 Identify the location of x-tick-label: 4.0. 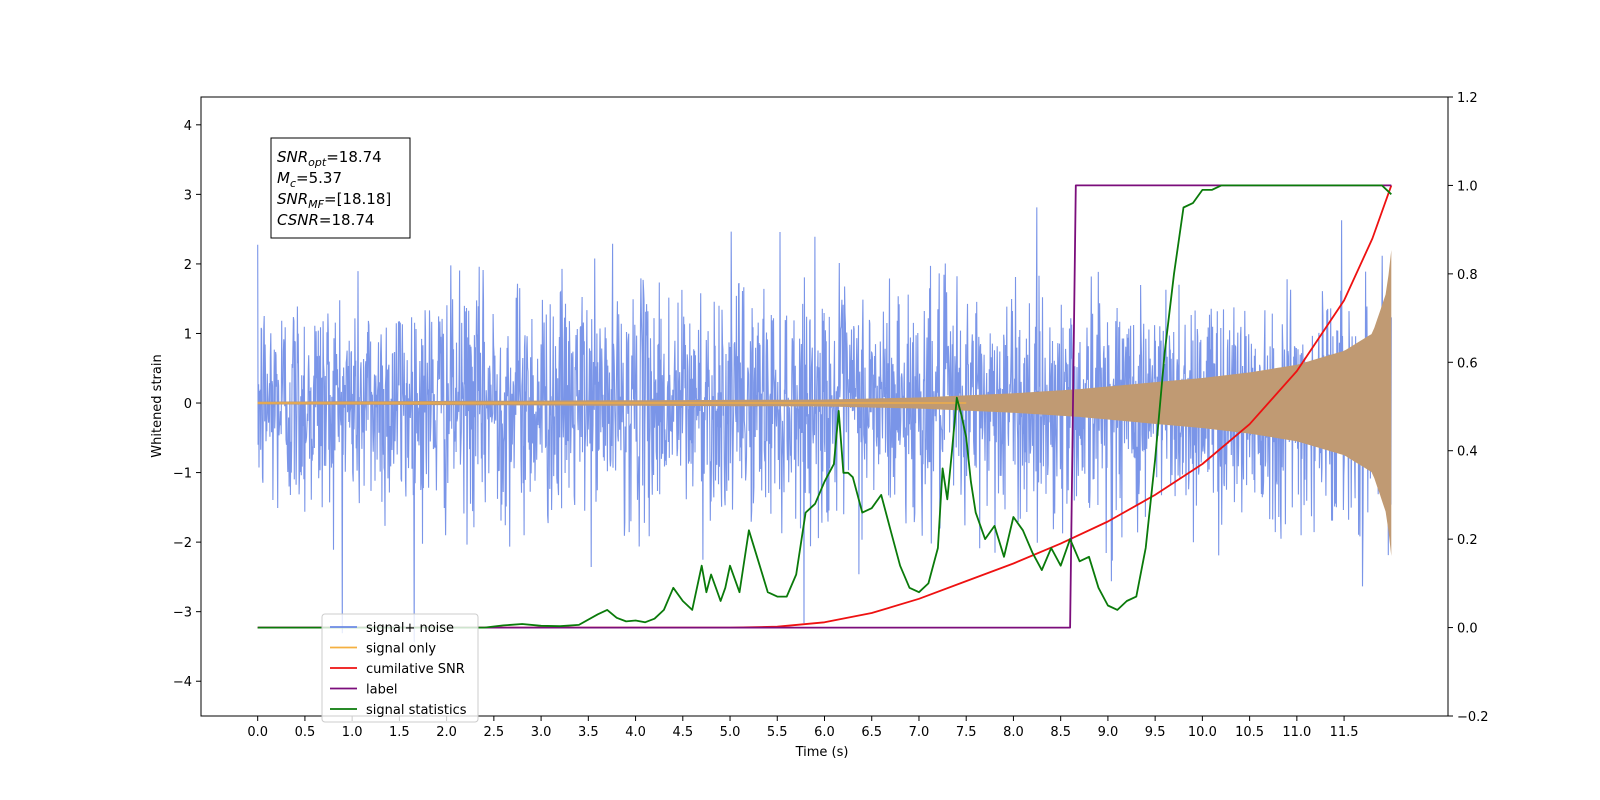
(635, 732).